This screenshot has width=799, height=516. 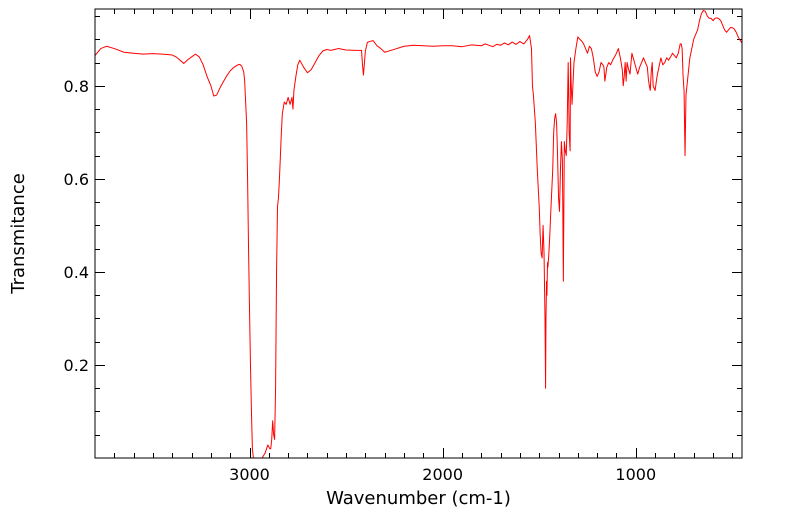 I want to click on x-axis-label: Wavenumber (cm-1), so click(x=418, y=498).